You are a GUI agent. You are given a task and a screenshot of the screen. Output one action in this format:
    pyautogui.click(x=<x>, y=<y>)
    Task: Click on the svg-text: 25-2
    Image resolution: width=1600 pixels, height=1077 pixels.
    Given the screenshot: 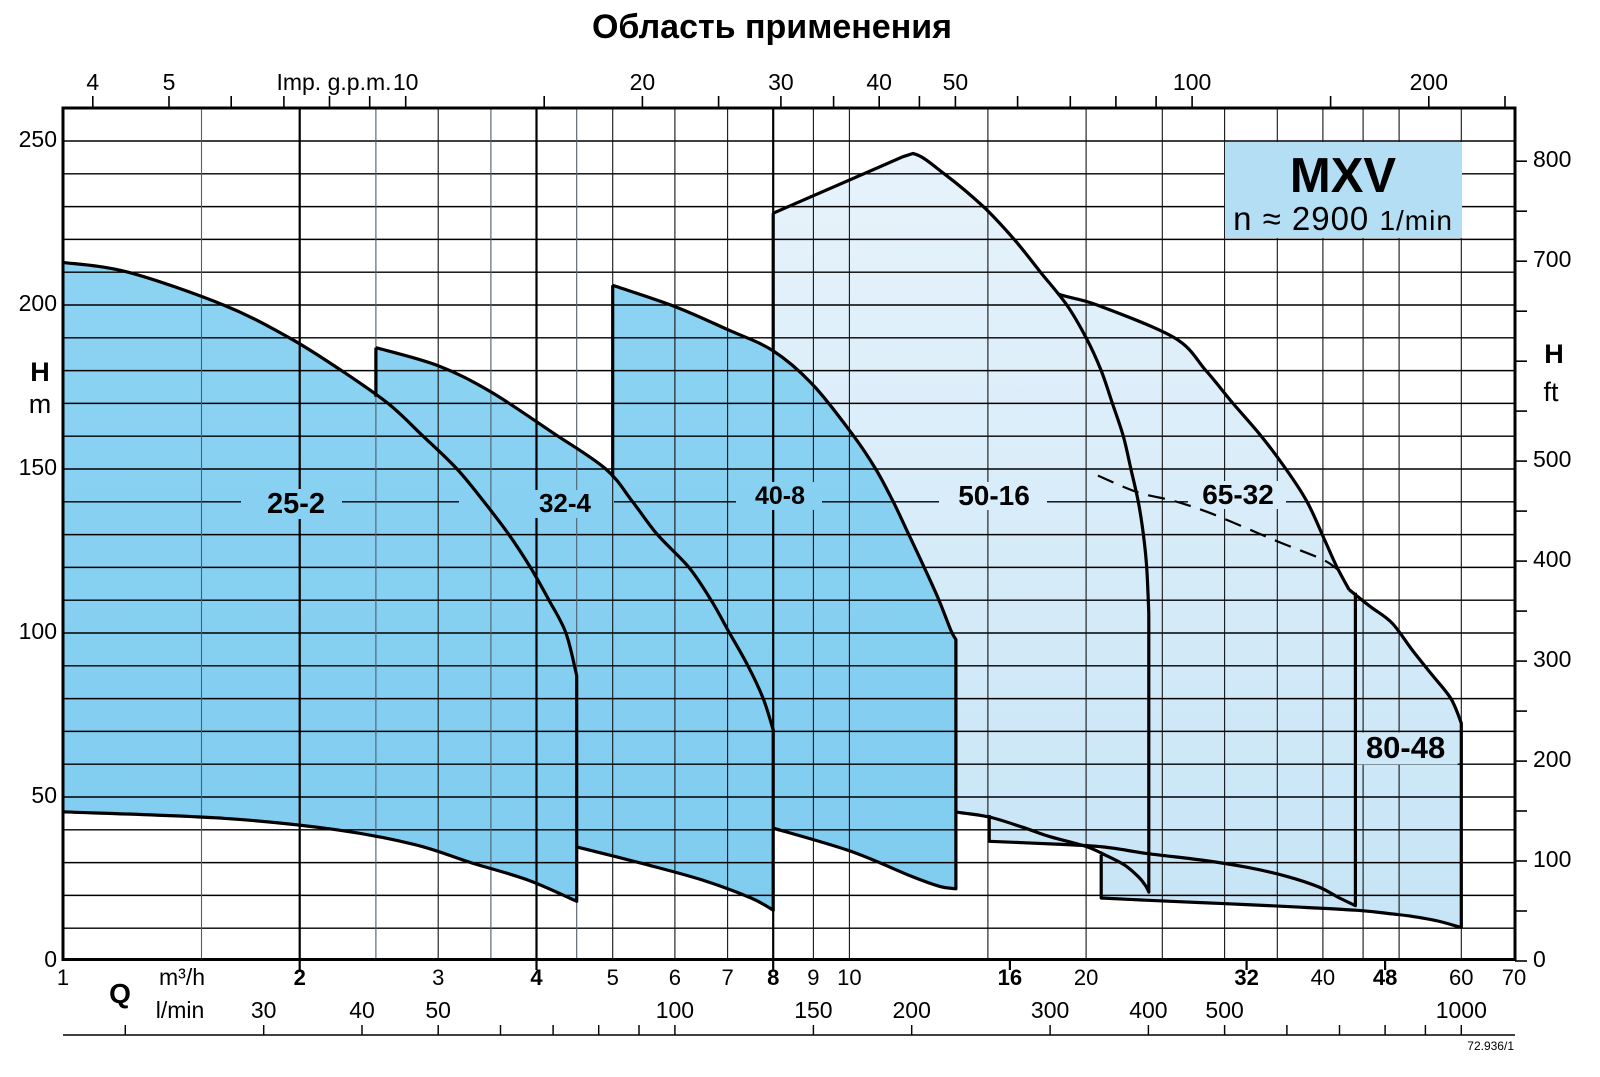 What is the action you would take?
    pyautogui.click(x=296, y=504)
    